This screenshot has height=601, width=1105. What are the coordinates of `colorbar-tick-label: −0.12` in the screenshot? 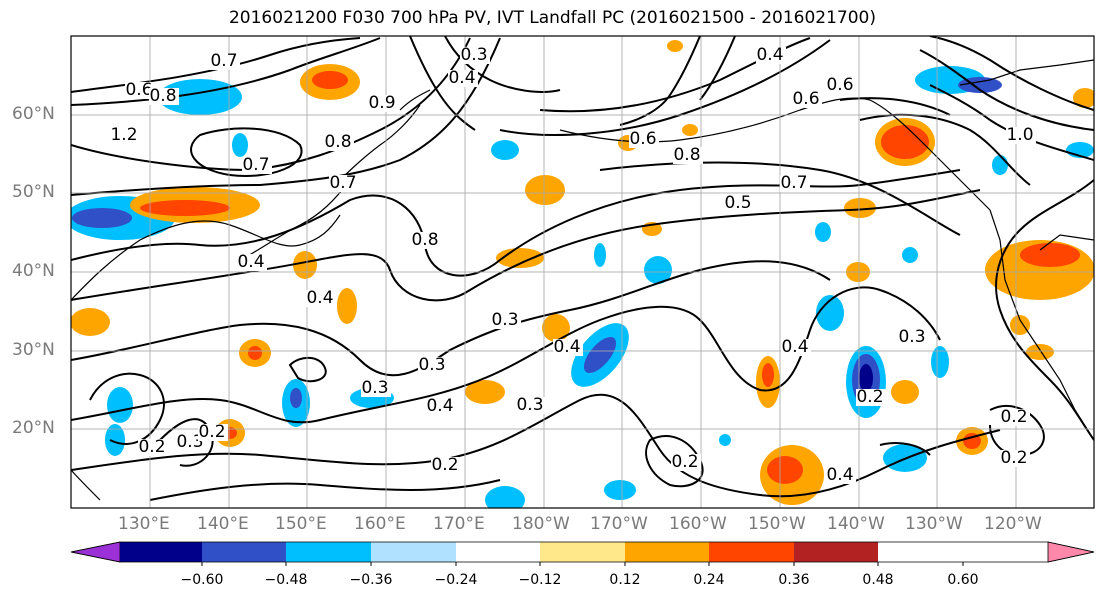 It's located at (540, 580).